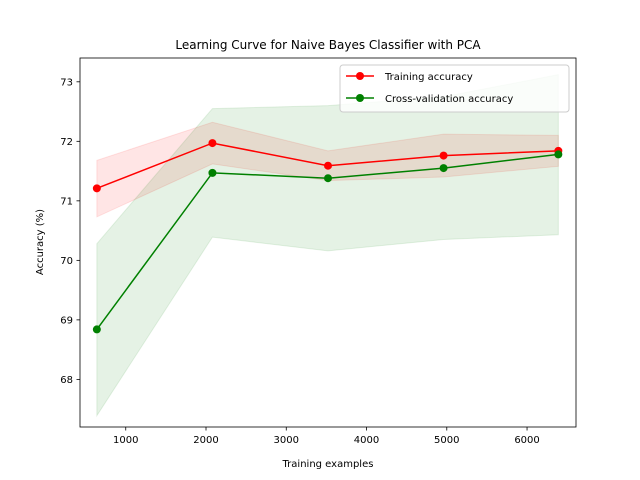 This screenshot has width=640, height=480. I want to click on x-tick-label: 5000, so click(446, 440).